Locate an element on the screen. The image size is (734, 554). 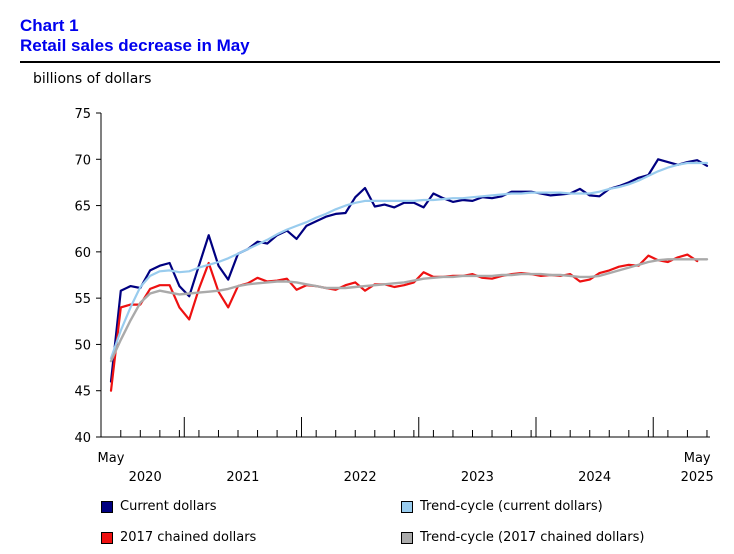
y-tick-label: 60 is located at coordinates (82, 253).